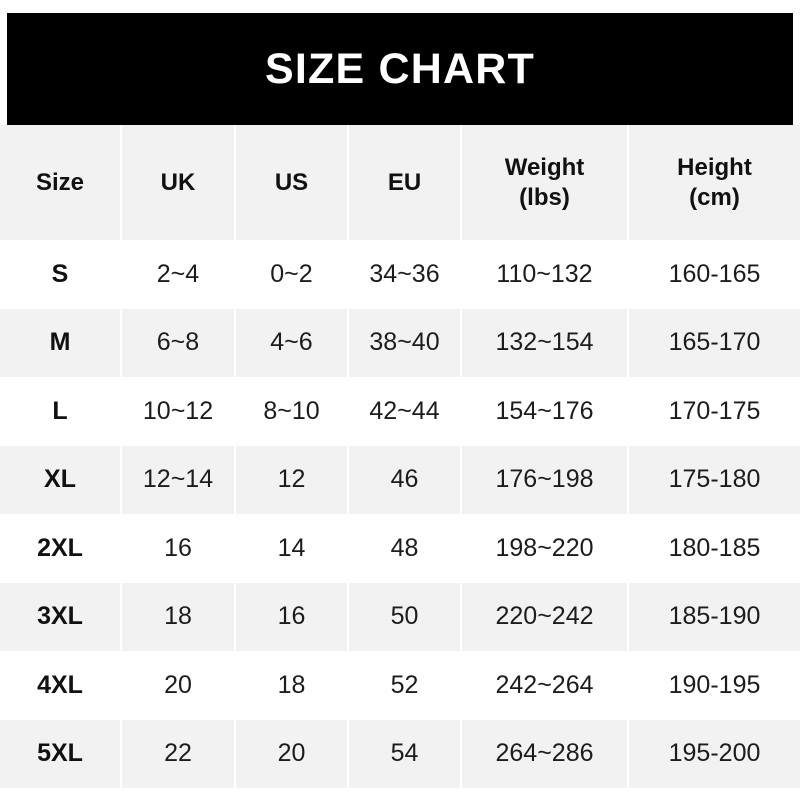  Describe the element at coordinates (178, 685) in the screenshot. I see `cell-uk: 20` at that location.